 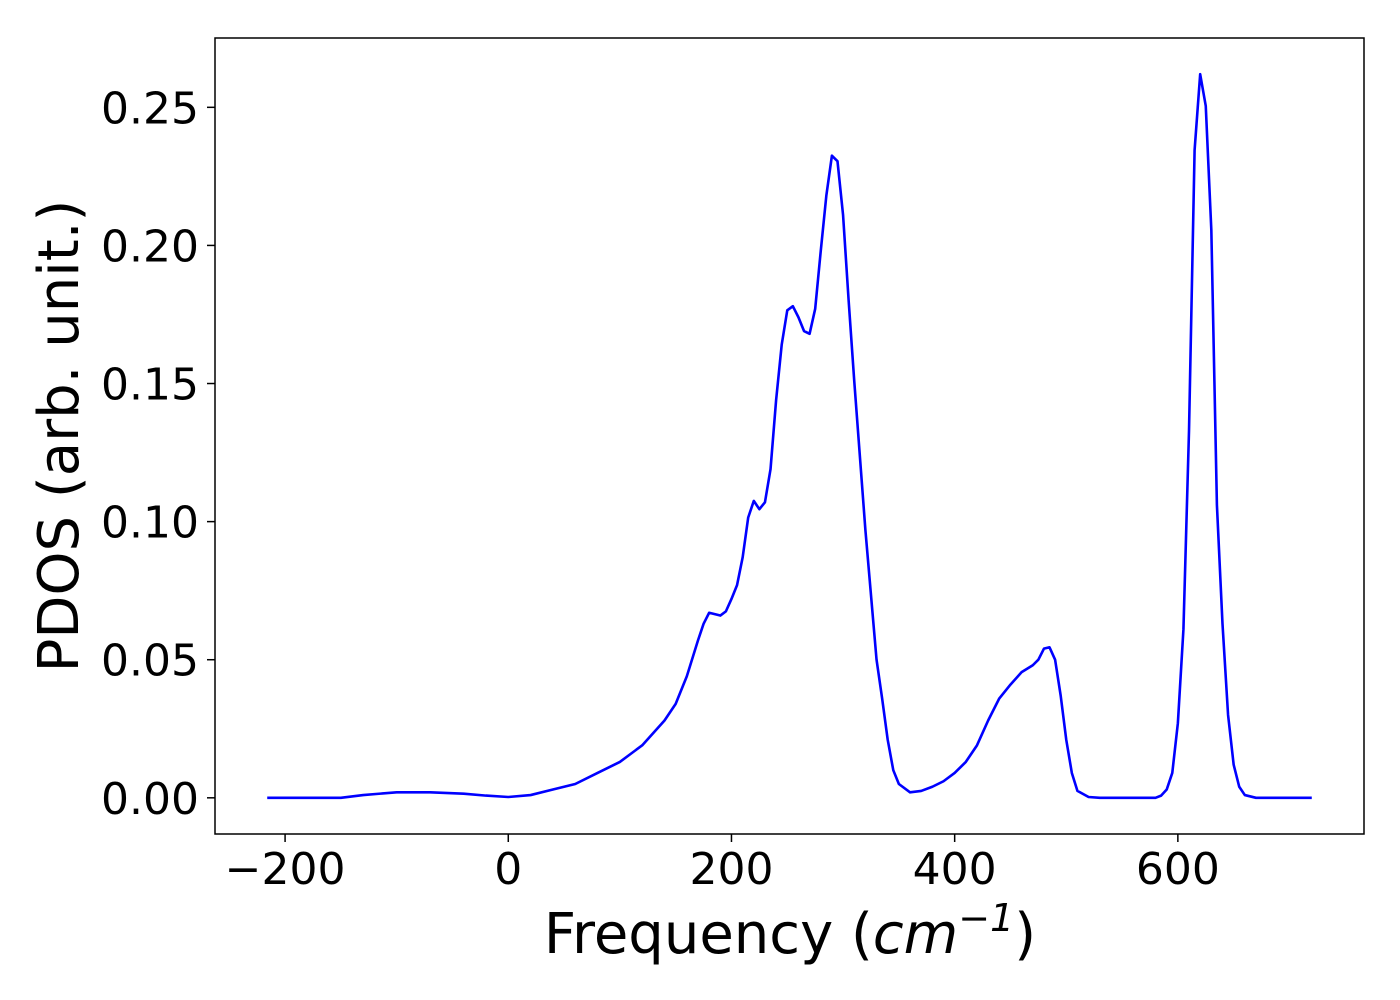 What do you see at coordinates (955, 869) in the screenshot?
I see `x-tick-label: 400` at bounding box center [955, 869].